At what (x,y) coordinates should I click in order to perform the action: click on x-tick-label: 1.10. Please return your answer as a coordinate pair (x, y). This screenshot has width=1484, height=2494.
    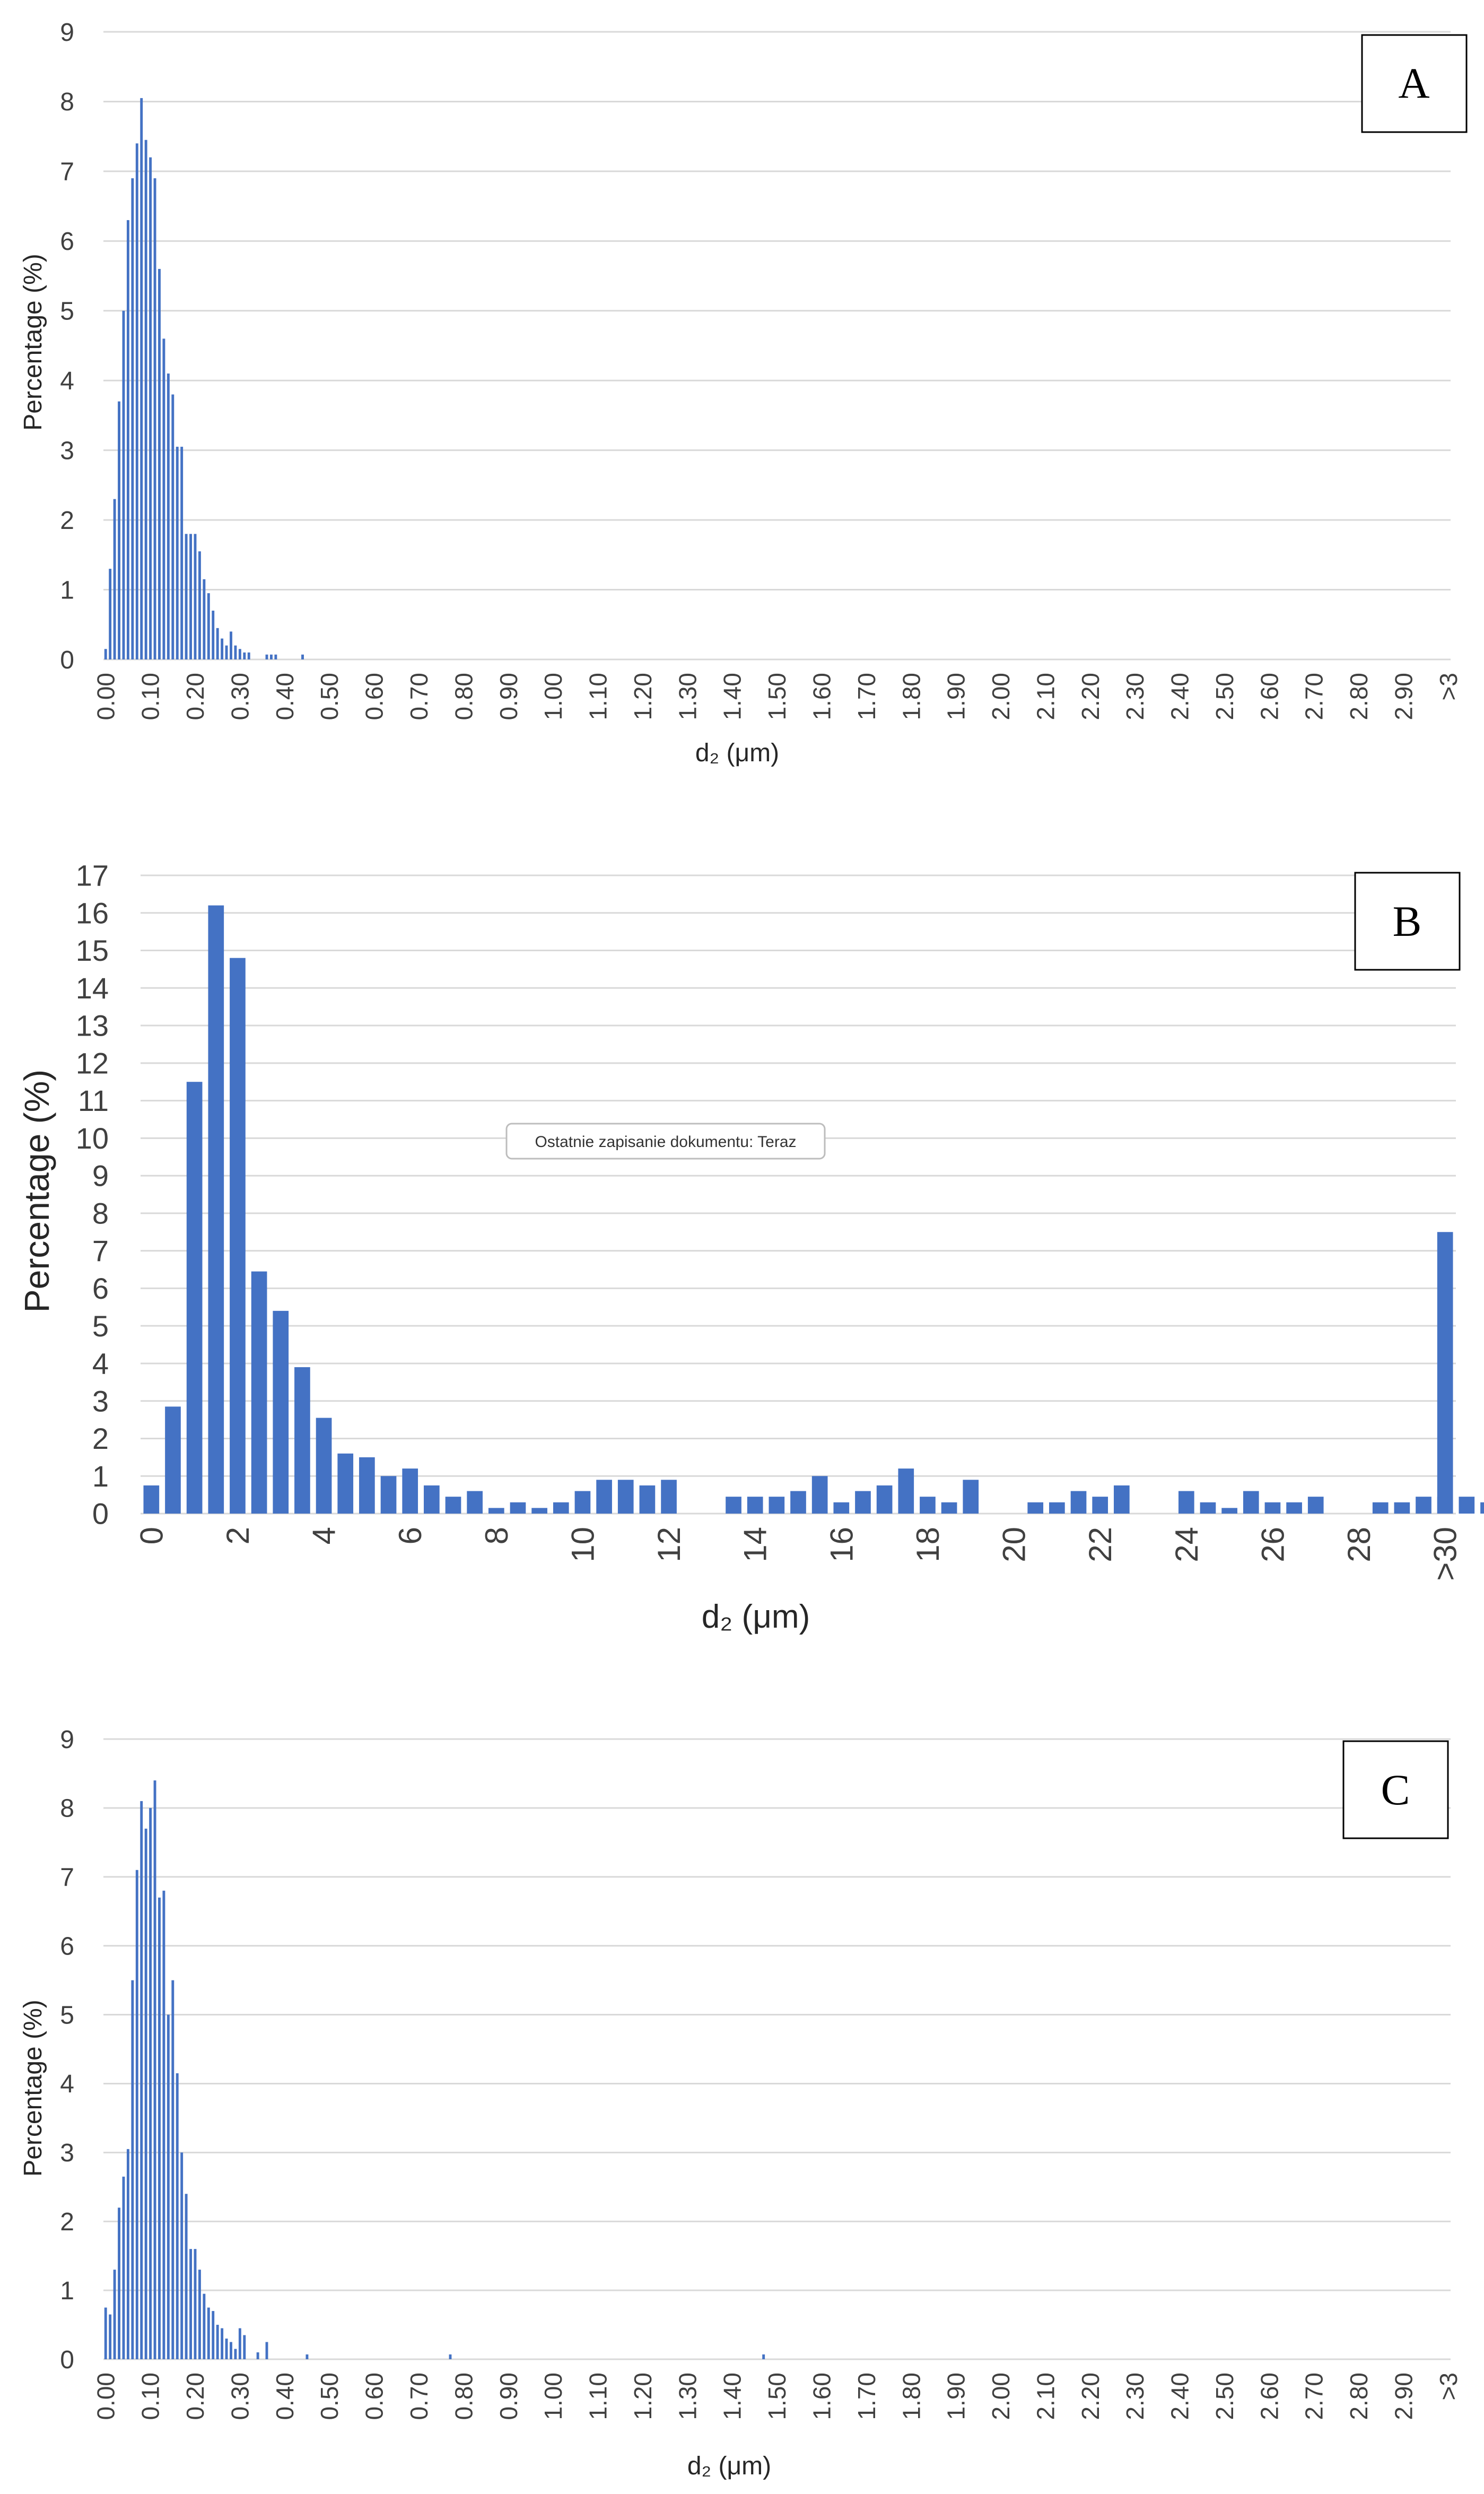
    Looking at the image, I should click on (598, 2396).